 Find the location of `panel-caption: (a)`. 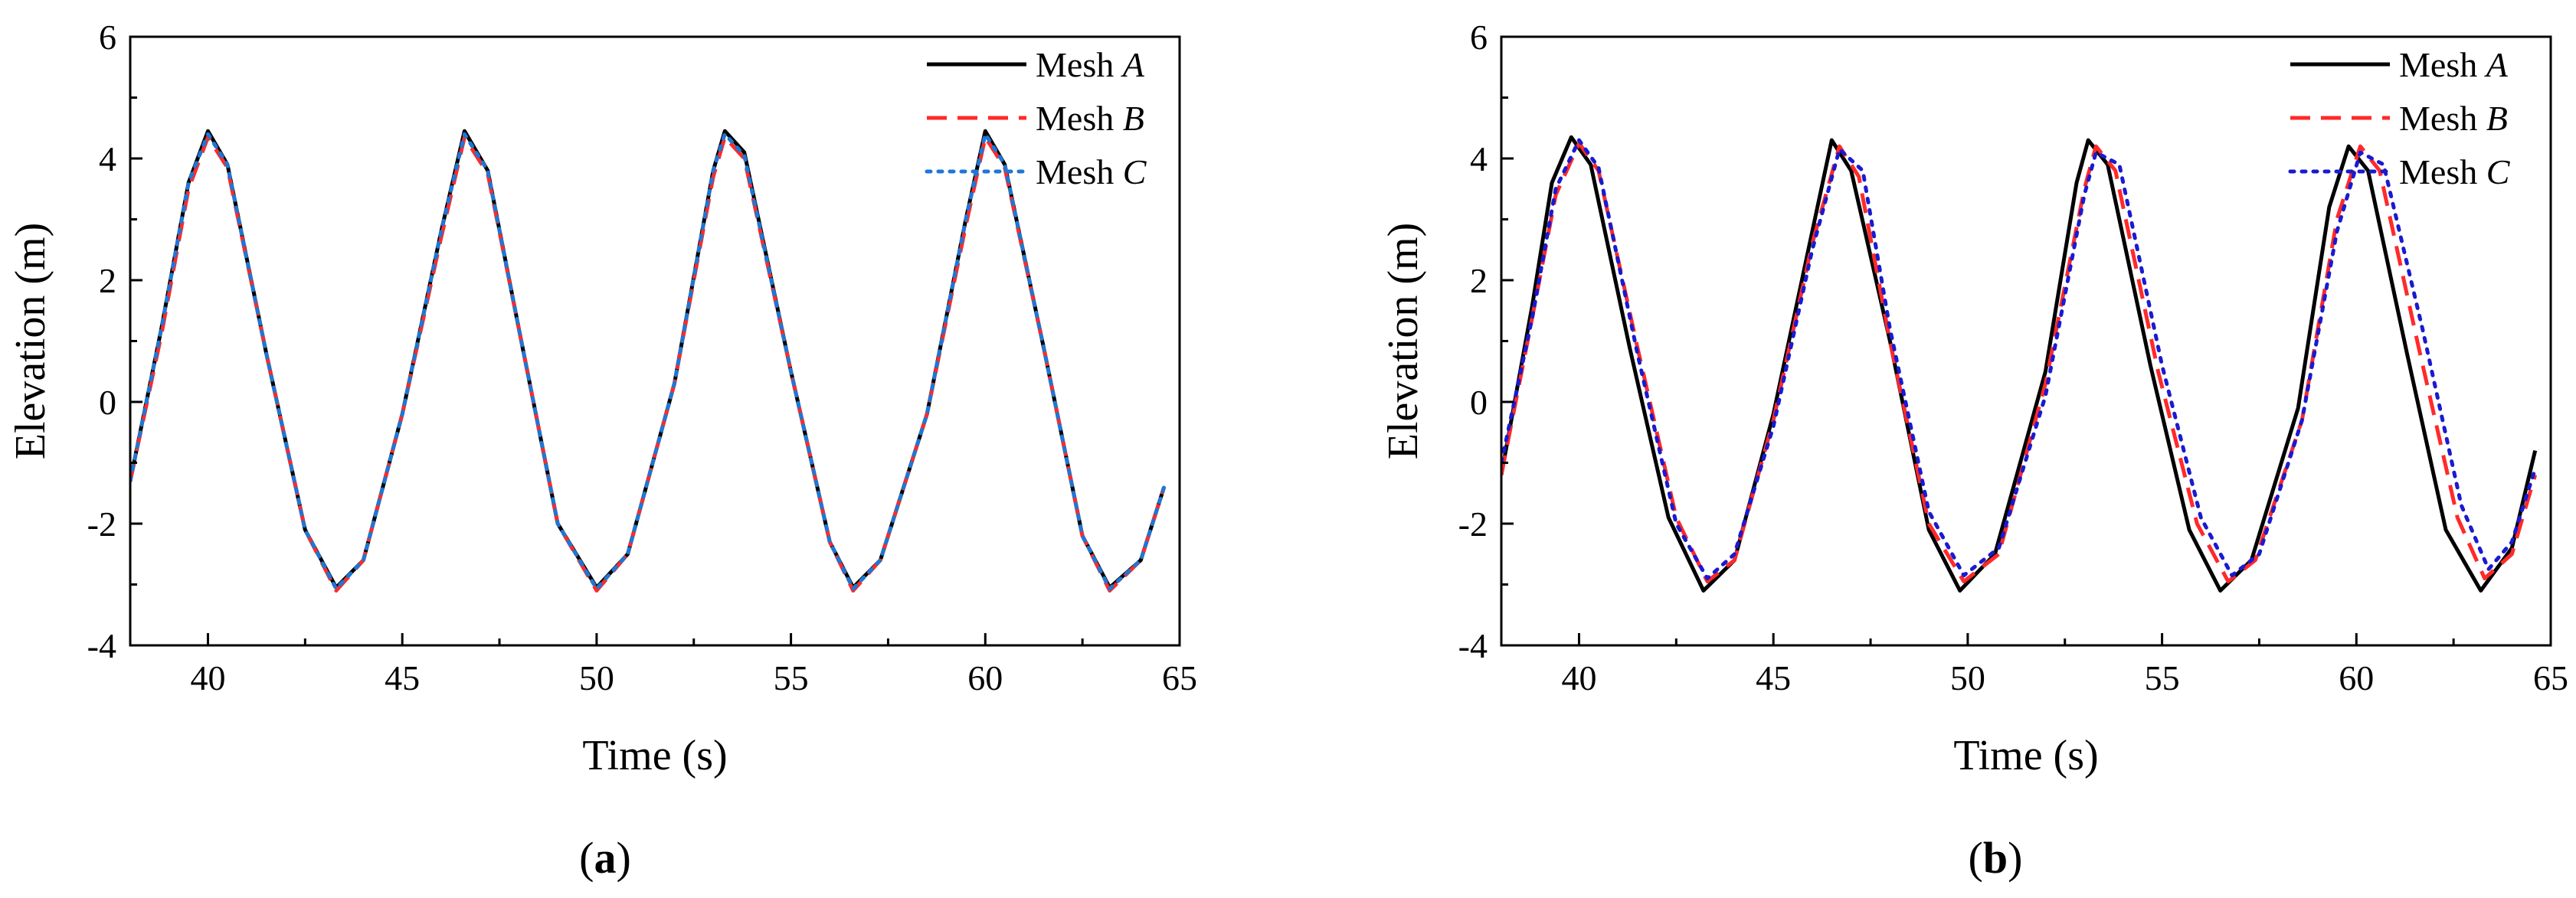

panel-caption: (a) is located at coordinates (605, 858).